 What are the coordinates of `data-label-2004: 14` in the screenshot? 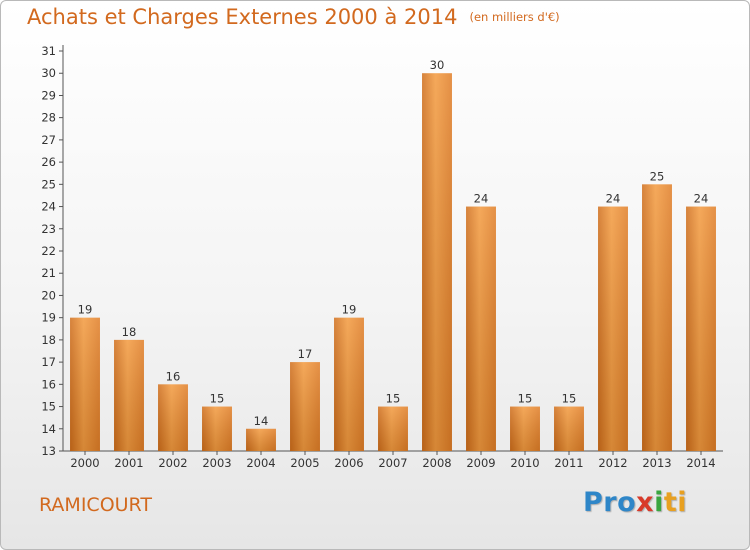 It's located at (261, 421).